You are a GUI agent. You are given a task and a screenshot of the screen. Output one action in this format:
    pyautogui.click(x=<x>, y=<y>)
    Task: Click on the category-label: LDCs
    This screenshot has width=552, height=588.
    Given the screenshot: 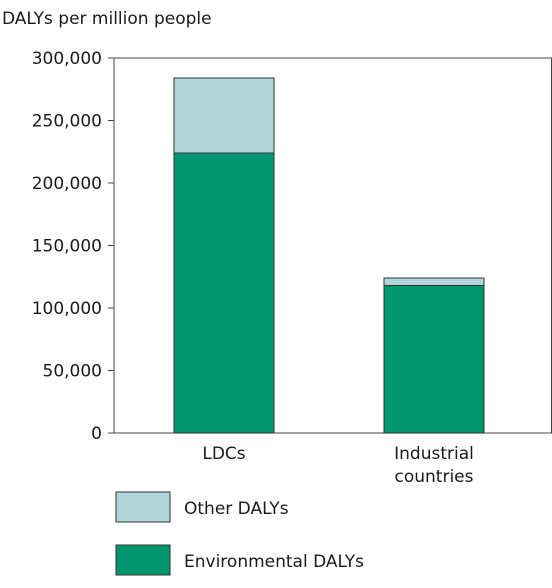 What is the action you would take?
    pyautogui.click(x=223, y=454)
    